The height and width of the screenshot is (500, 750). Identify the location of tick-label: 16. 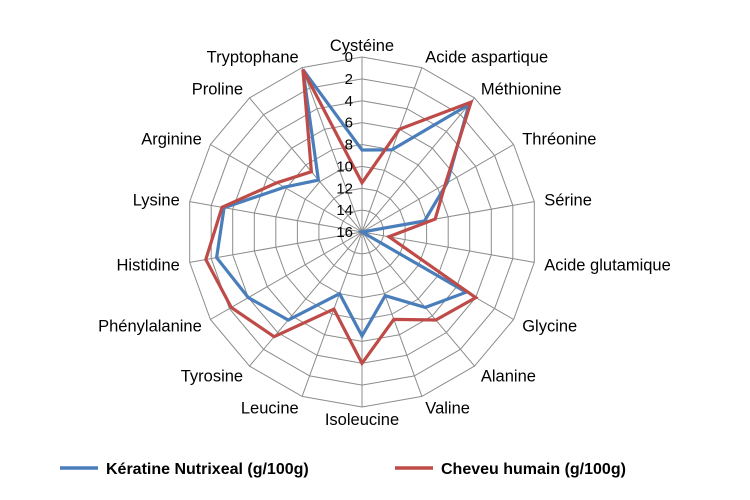
(344, 232).